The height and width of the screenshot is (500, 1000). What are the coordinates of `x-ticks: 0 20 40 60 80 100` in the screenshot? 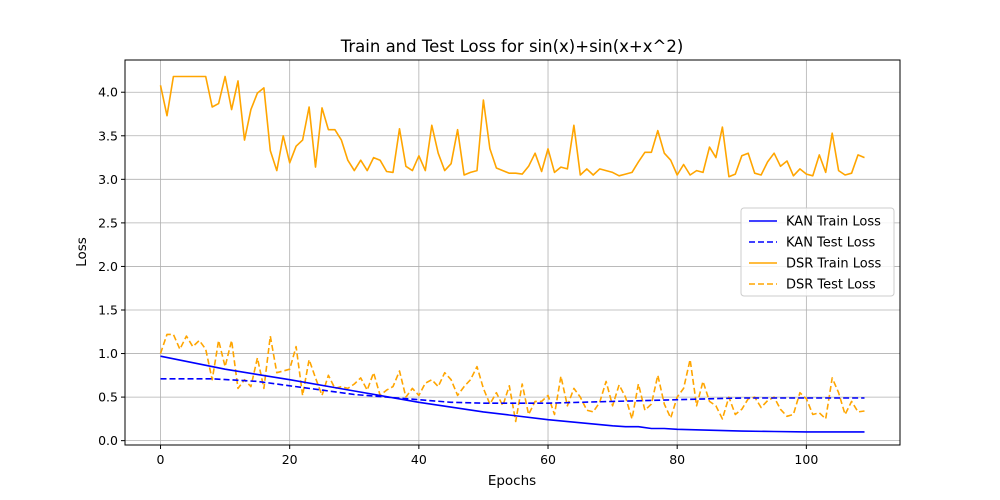 It's located at (487, 456).